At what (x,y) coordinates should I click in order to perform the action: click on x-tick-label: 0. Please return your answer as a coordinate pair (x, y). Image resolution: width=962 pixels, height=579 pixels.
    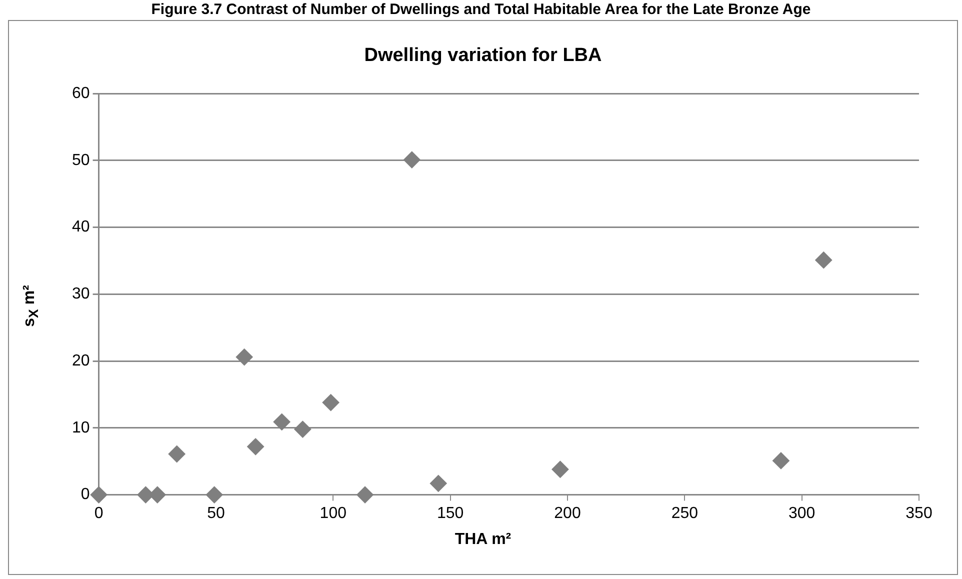
    Looking at the image, I should click on (99, 513).